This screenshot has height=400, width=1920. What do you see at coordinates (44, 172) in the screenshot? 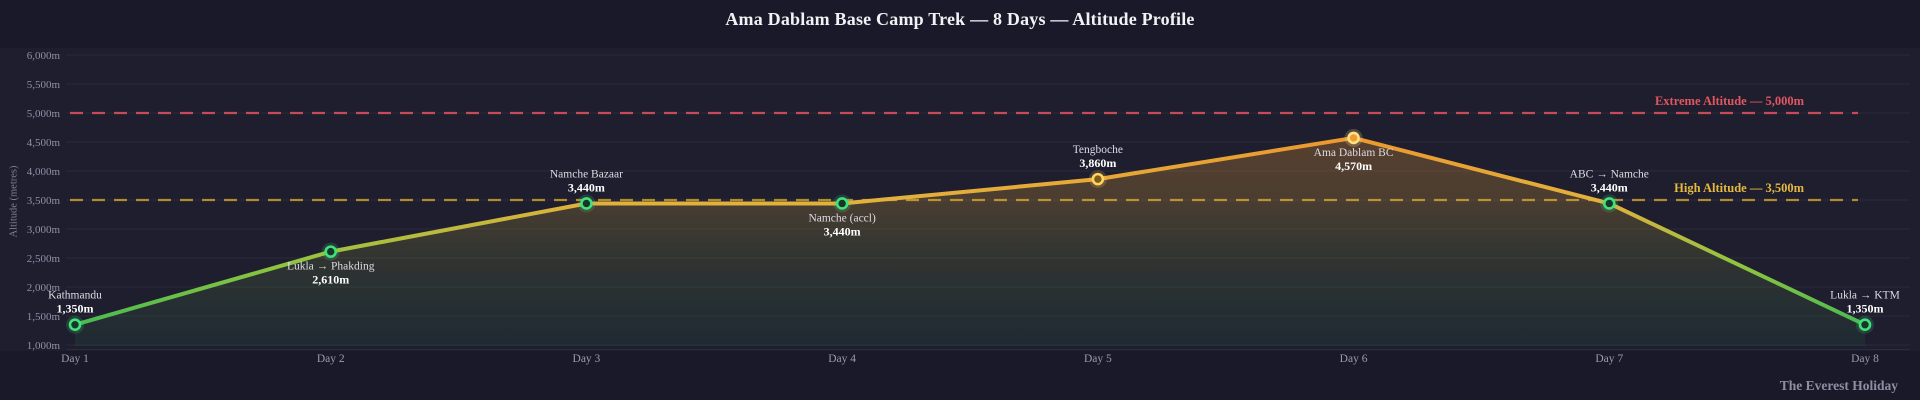
I see `y-tick-label: 4,000m` at bounding box center [44, 172].